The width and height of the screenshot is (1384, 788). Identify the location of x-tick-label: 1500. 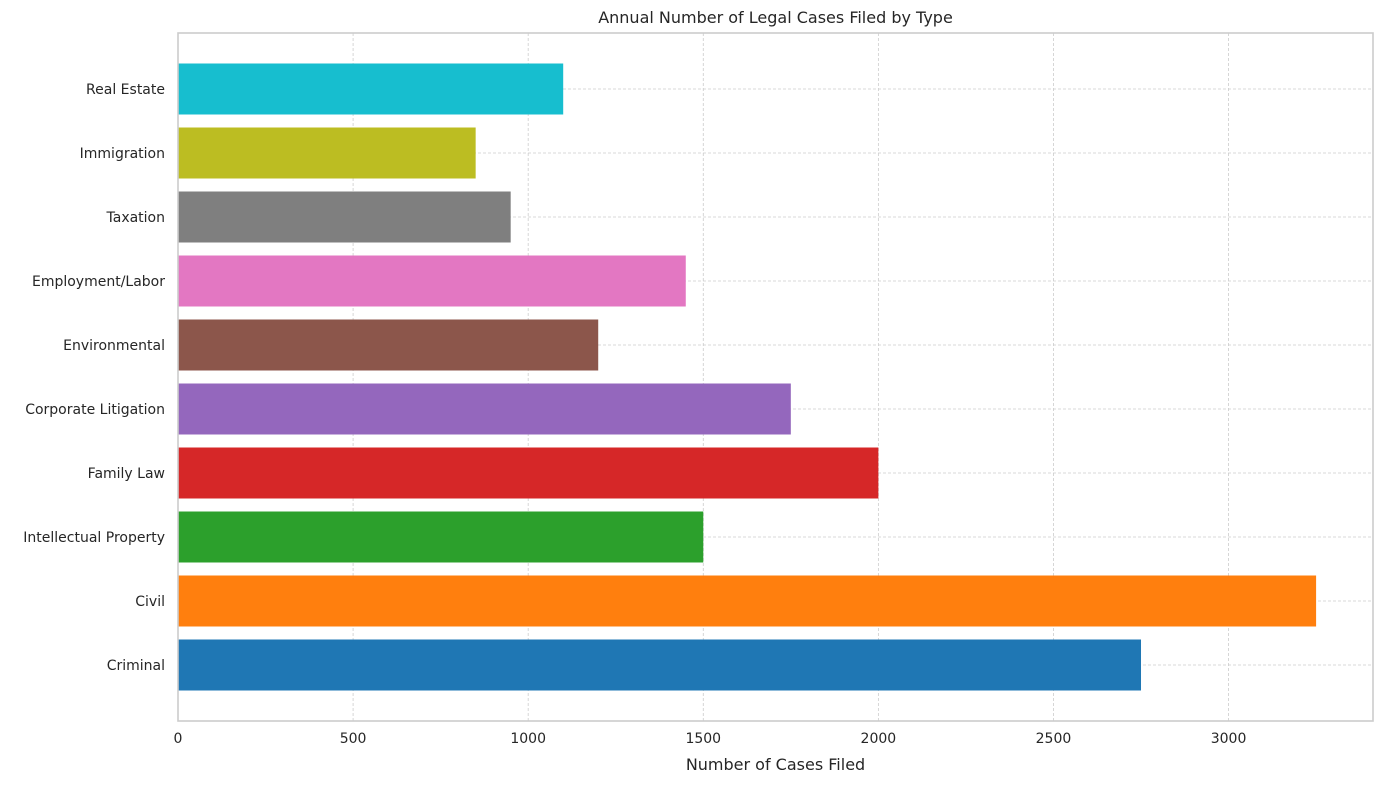
(703, 739).